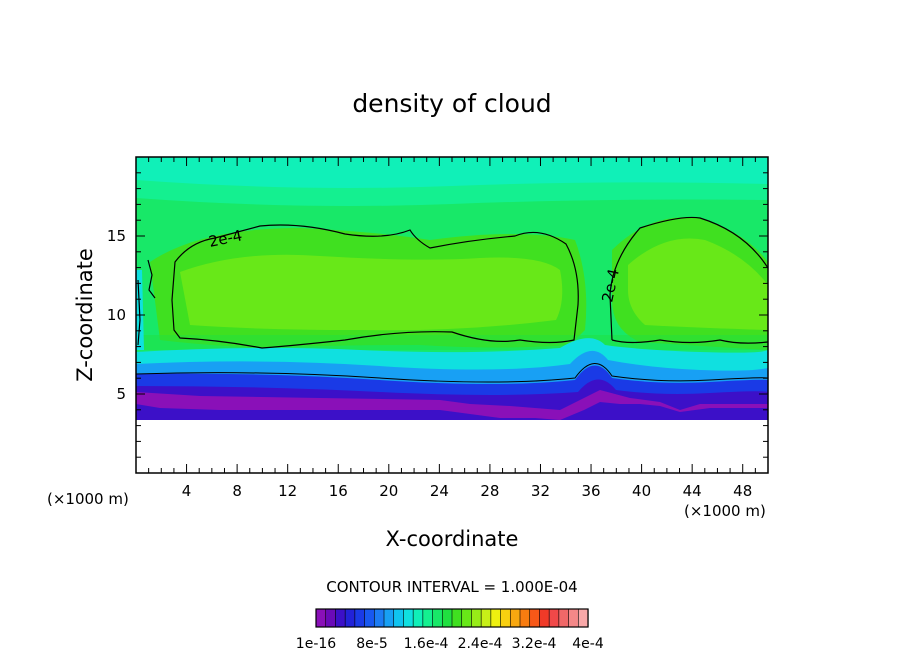  Describe the element at coordinates (540, 491) in the screenshot. I see `x-tick-label: 32` at that location.